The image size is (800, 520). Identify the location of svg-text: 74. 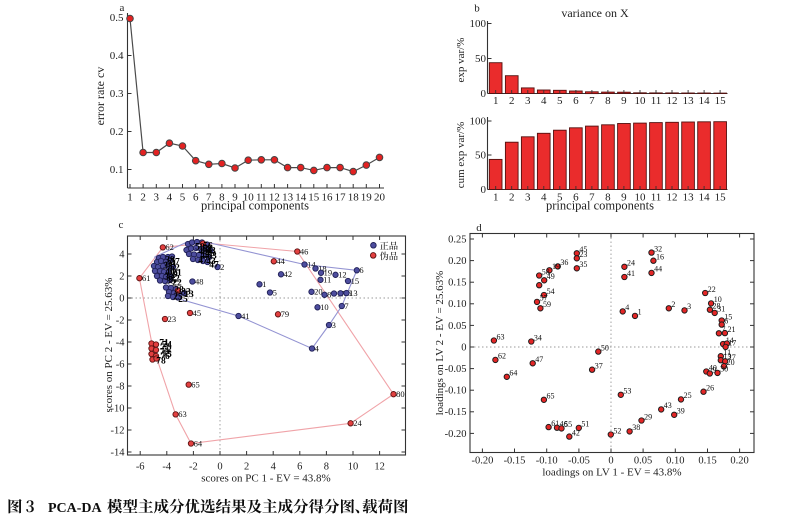
(167, 346).